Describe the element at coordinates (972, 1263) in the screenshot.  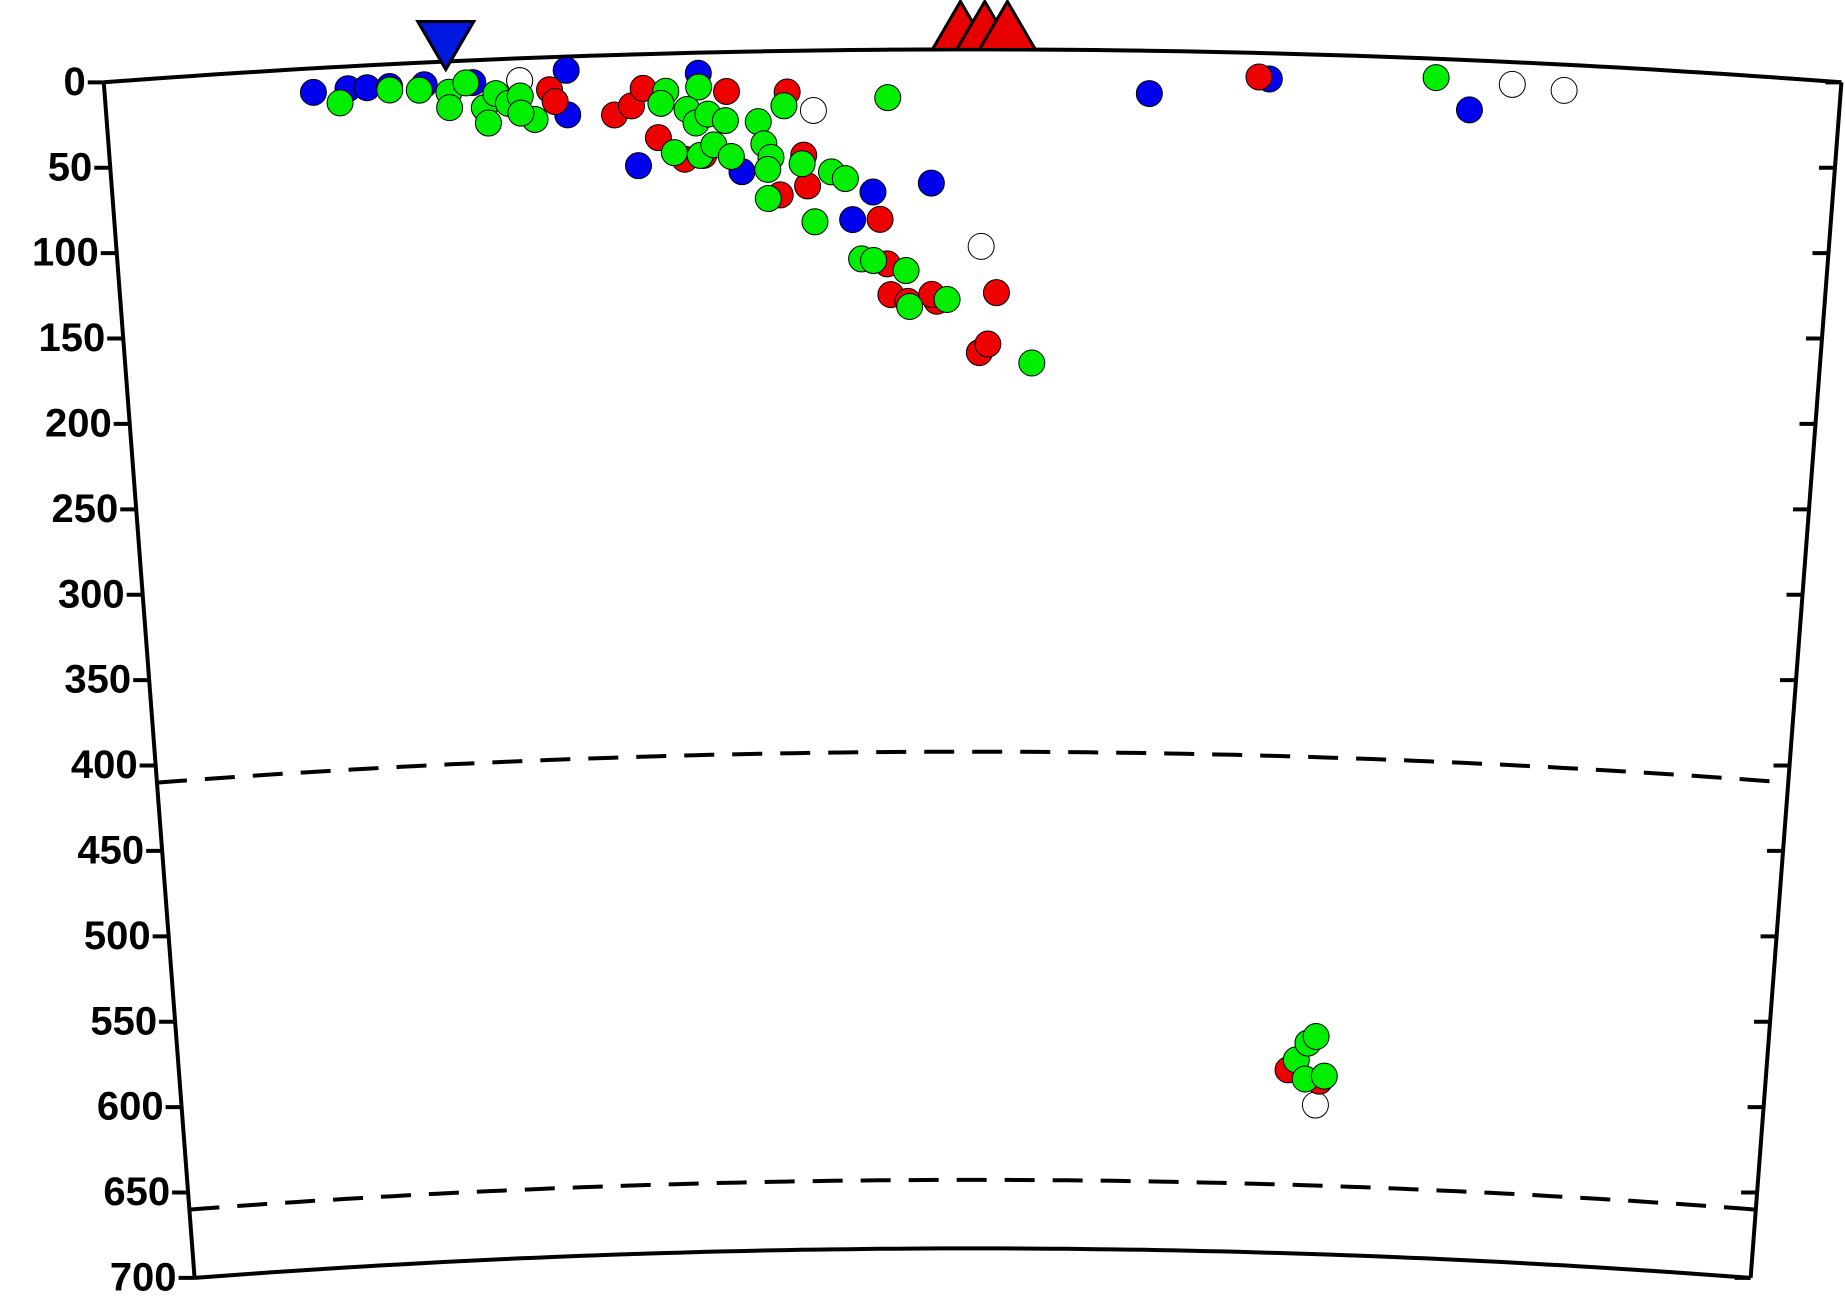
I see `frame-bottom` at that location.